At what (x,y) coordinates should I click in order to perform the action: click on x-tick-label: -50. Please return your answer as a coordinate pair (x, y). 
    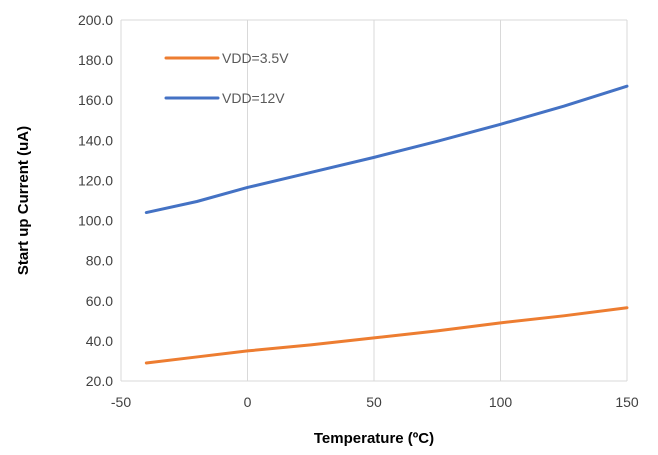
    Looking at the image, I should click on (121, 402).